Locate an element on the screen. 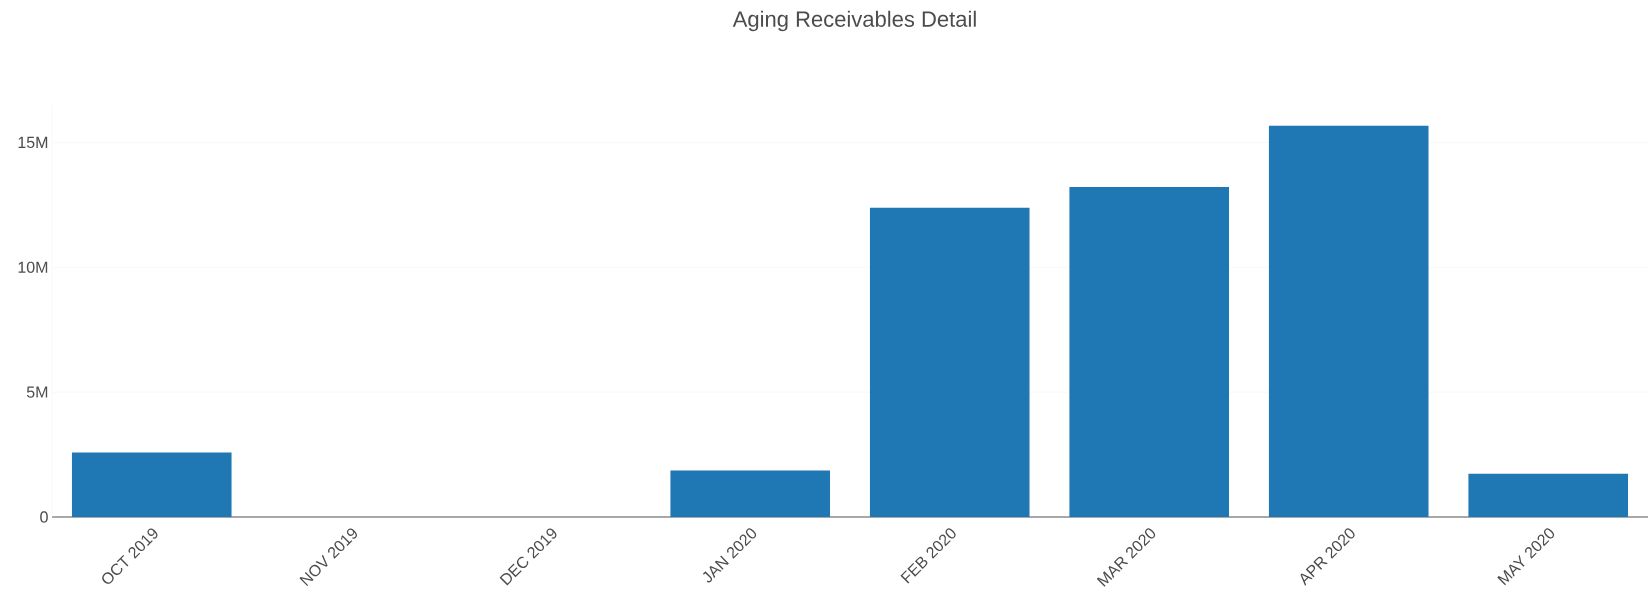 This screenshot has width=1650, height=595. y-tick-label: 15M is located at coordinates (33, 142).